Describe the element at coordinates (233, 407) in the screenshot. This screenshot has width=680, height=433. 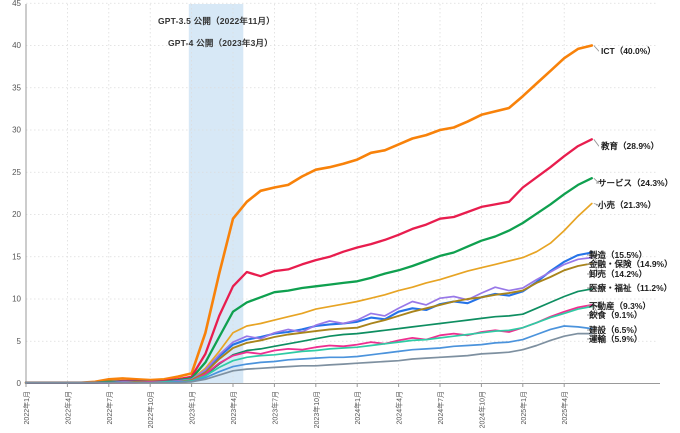
I see `x-tick-label: 2023年4月` at that location.